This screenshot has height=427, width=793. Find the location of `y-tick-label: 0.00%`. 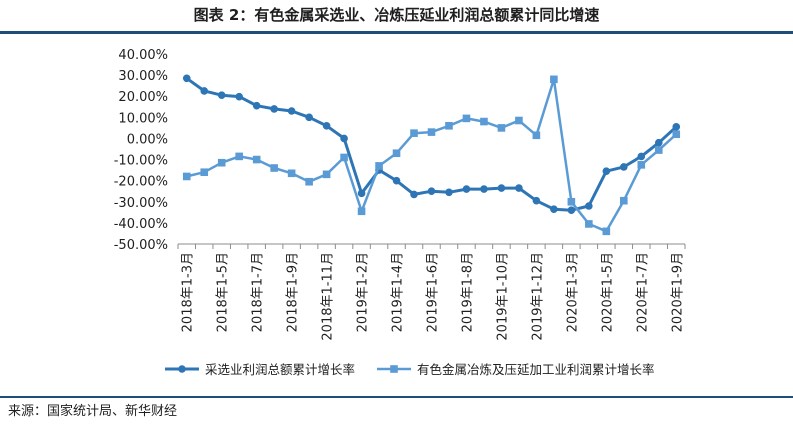

y-tick-label: 0.00% is located at coordinates (147, 139).